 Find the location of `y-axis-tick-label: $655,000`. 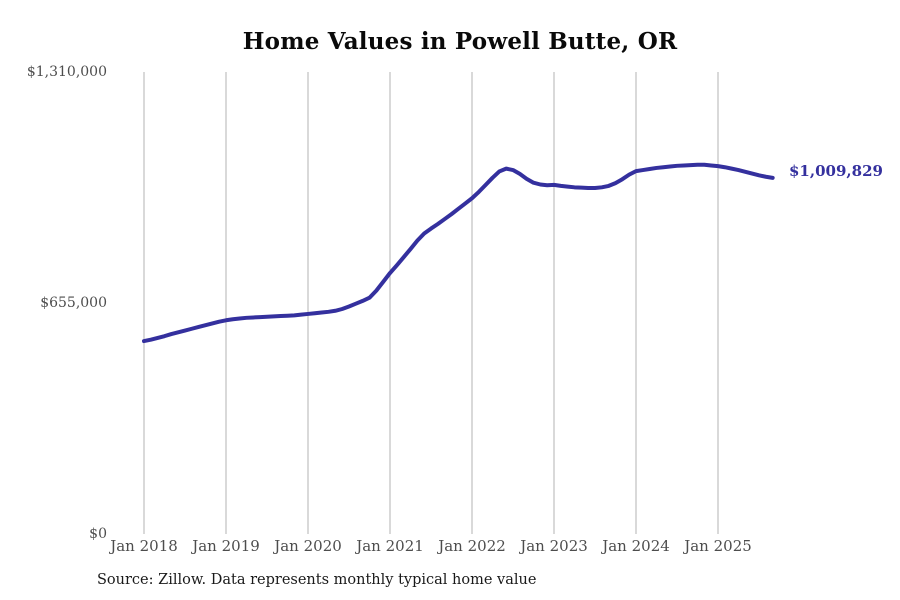

y-axis-tick-label: $655,000 is located at coordinates (73, 303).